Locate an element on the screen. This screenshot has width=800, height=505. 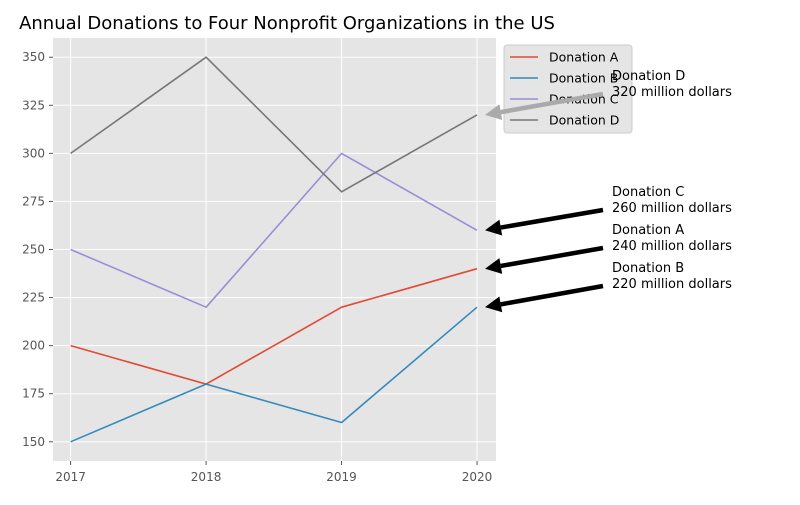
annotation-value-donation-a: 240 million dollars is located at coordinates (672, 246).